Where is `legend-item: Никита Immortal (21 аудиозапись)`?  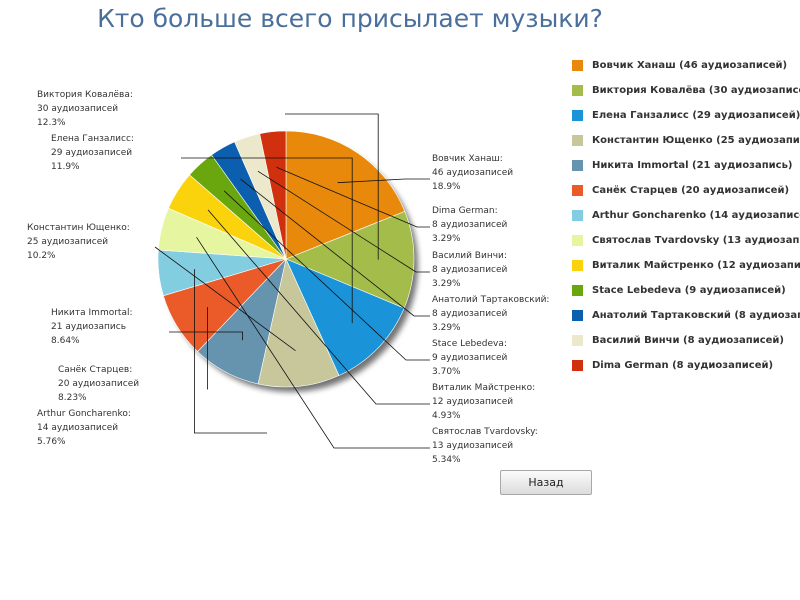
legend-item: Никита Immortal (21 аудиозапись) is located at coordinates (686, 165).